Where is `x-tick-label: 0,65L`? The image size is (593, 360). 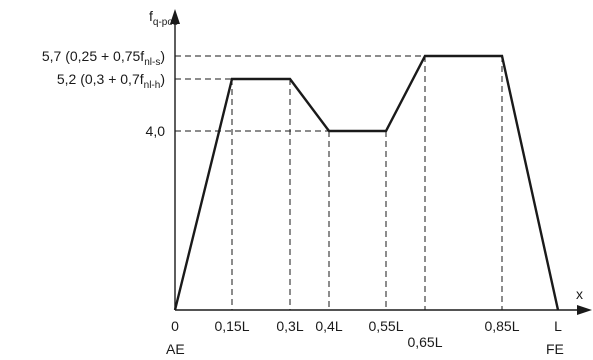 x-tick-label: 0,65L is located at coordinates (424, 342).